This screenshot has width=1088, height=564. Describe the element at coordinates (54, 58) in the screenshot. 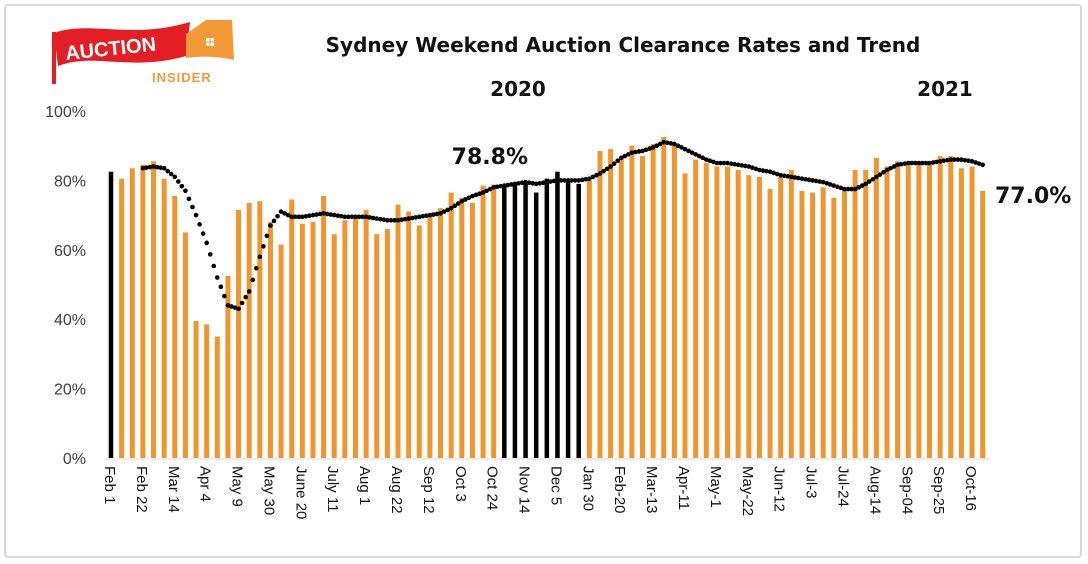

I see `logo-flagpole` at that location.